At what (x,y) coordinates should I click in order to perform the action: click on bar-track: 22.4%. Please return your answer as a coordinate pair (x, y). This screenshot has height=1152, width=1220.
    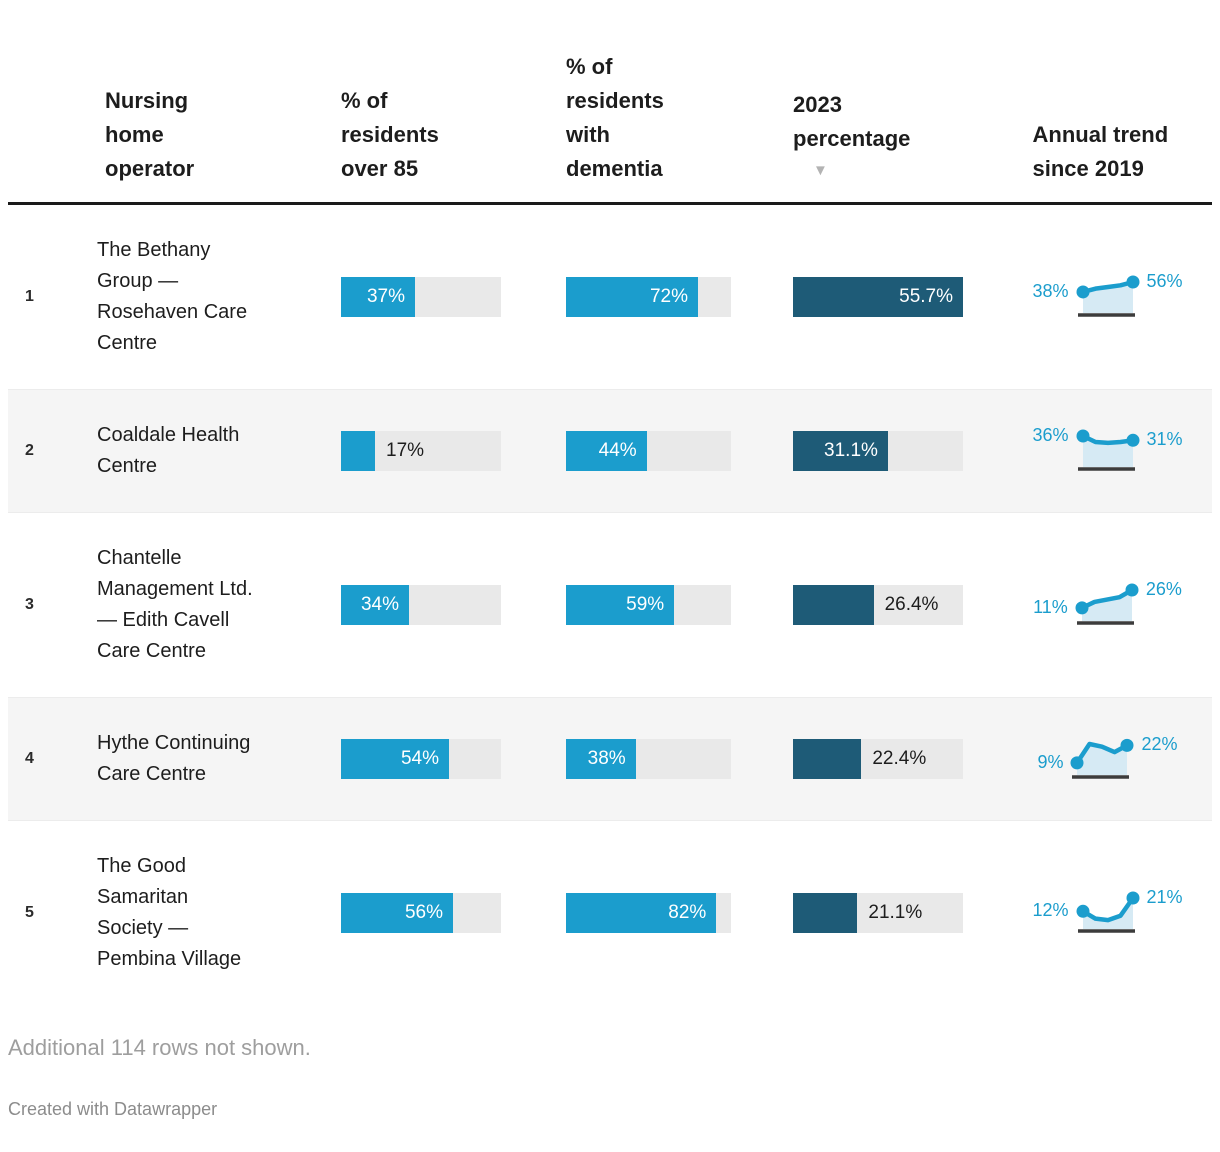
    Looking at the image, I should click on (878, 759).